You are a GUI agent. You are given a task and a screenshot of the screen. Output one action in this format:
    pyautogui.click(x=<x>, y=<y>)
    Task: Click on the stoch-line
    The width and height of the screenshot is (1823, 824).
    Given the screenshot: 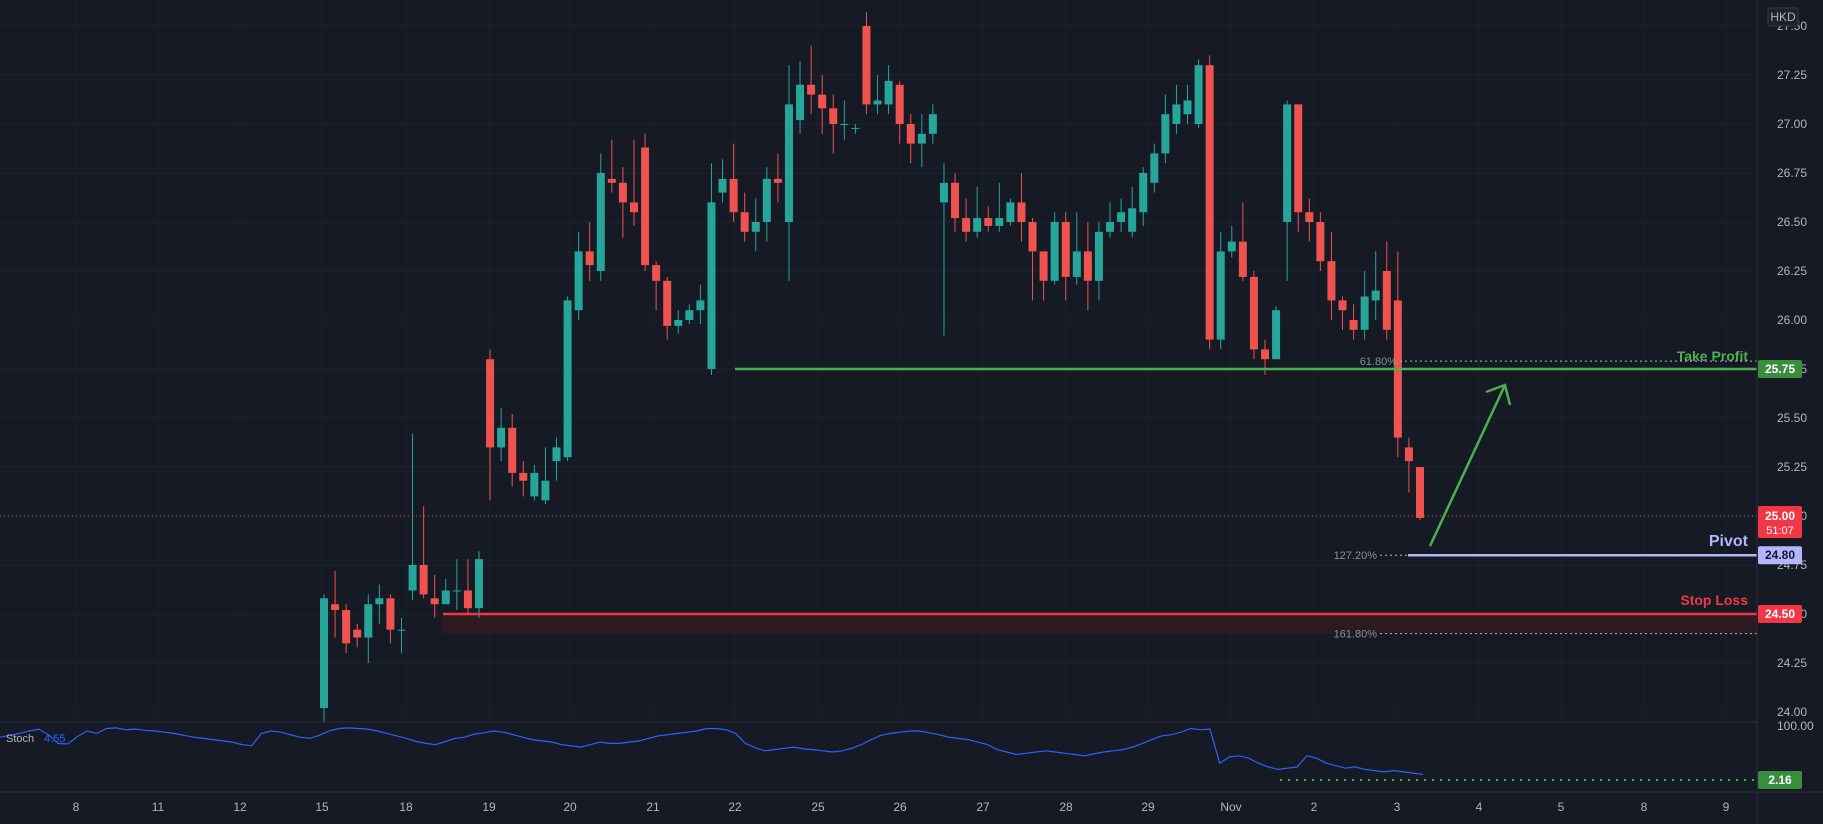 What is the action you would take?
    pyautogui.click(x=712, y=751)
    